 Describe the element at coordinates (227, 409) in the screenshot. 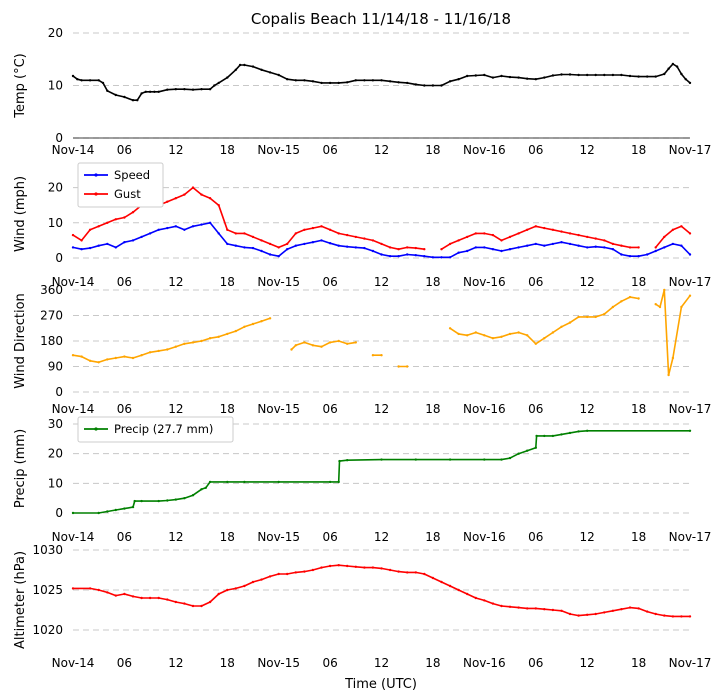

I see `x-tick-label: 18` at that location.